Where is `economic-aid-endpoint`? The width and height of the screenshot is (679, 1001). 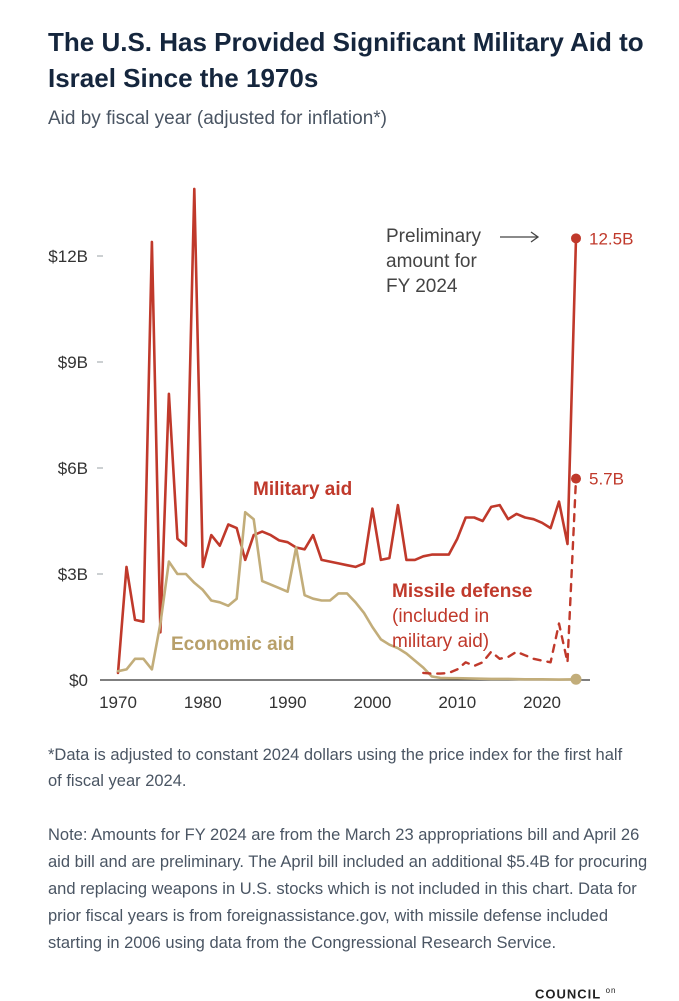 economic-aid-endpoint is located at coordinates (576, 679).